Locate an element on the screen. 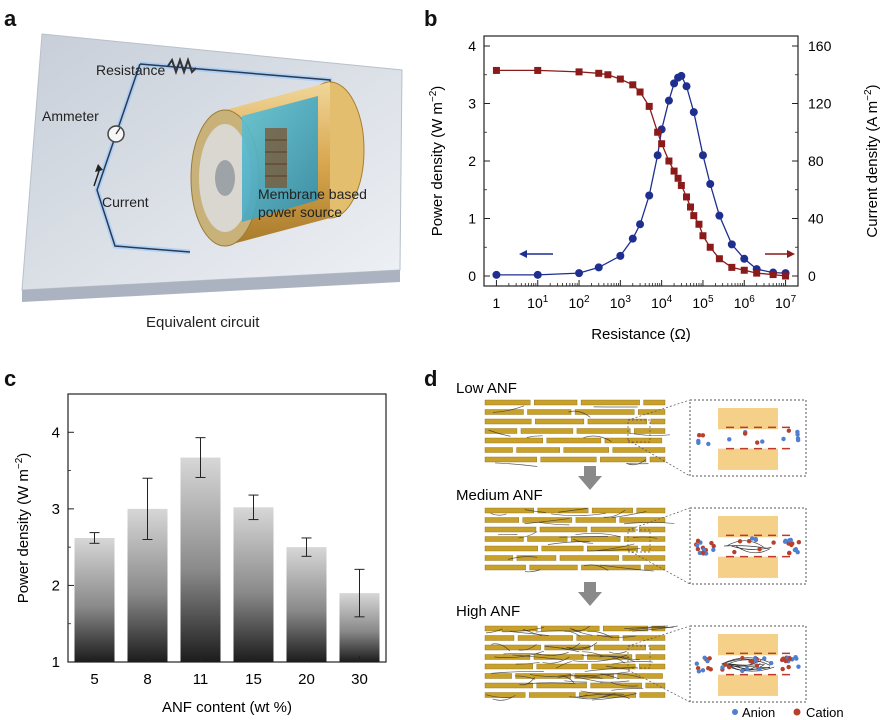 This screenshot has height=720, width=887. chart-b-x-tick-label: 105 is located at coordinates (703, 302).